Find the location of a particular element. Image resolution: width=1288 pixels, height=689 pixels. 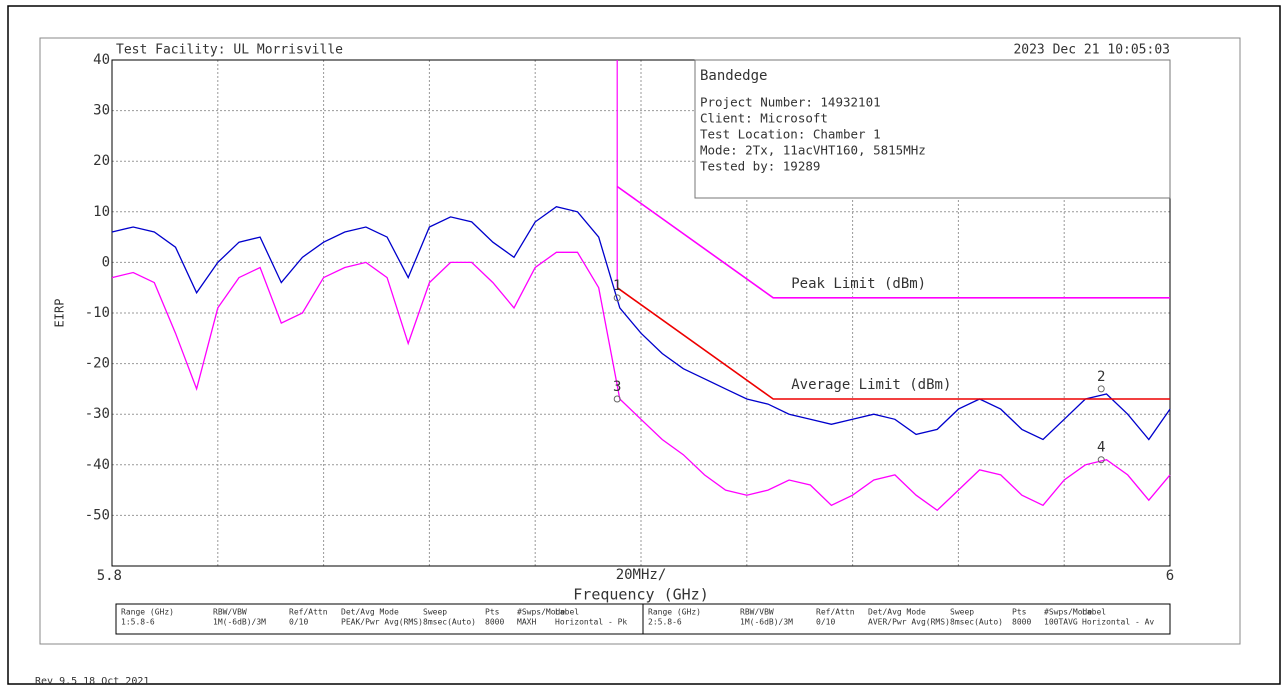

y-tick-label: 0 is located at coordinates (106, 262).